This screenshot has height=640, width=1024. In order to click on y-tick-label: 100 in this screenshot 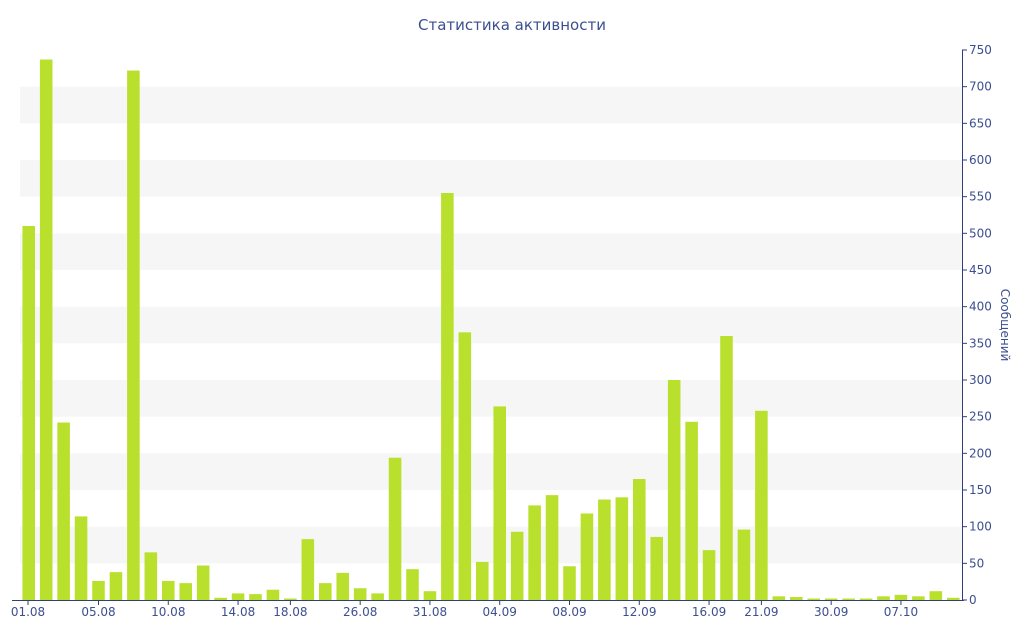, I will do `click(980, 527)`.